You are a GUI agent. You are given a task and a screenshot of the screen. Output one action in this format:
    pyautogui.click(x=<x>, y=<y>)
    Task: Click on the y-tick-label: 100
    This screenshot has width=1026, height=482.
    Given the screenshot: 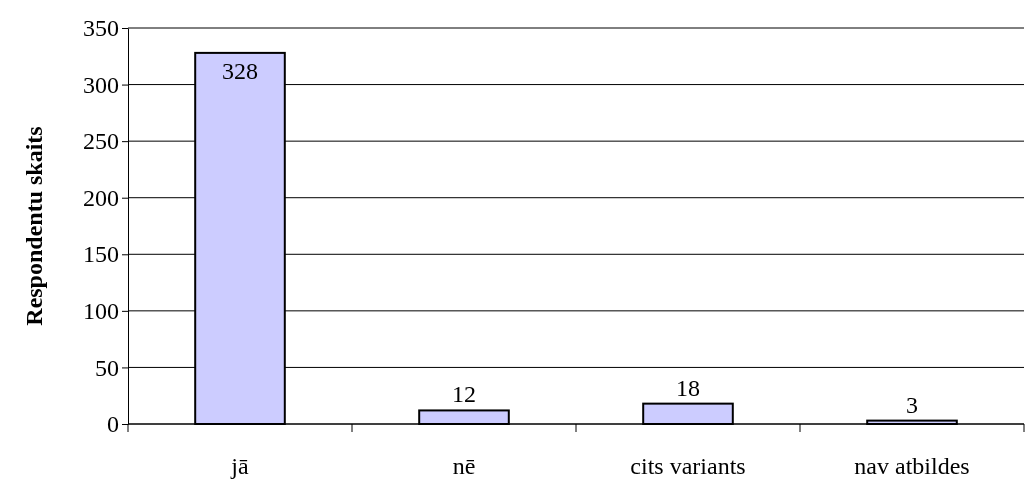 What is the action you would take?
    pyautogui.click(x=101, y=311)
    